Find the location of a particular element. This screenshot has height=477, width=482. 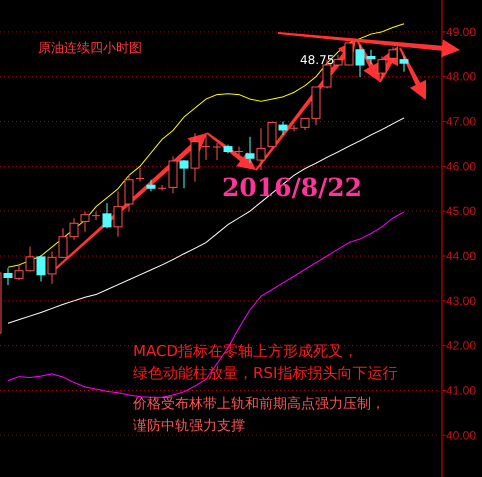

y-tick-label: 43.00 is located at coordinates (461, 301).